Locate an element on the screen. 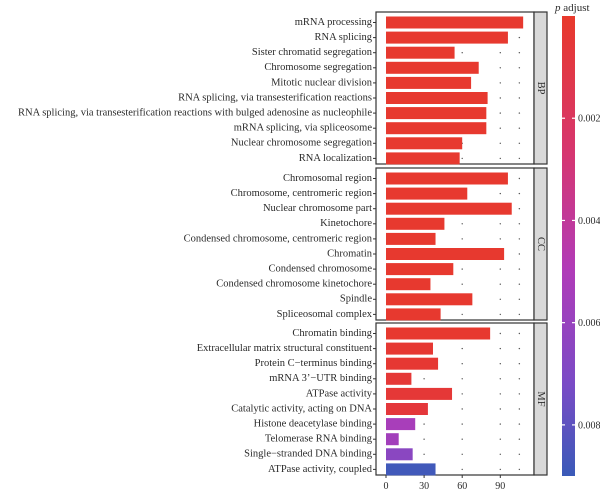  term-label: RNA splicing is located at coordinates (344, 37).